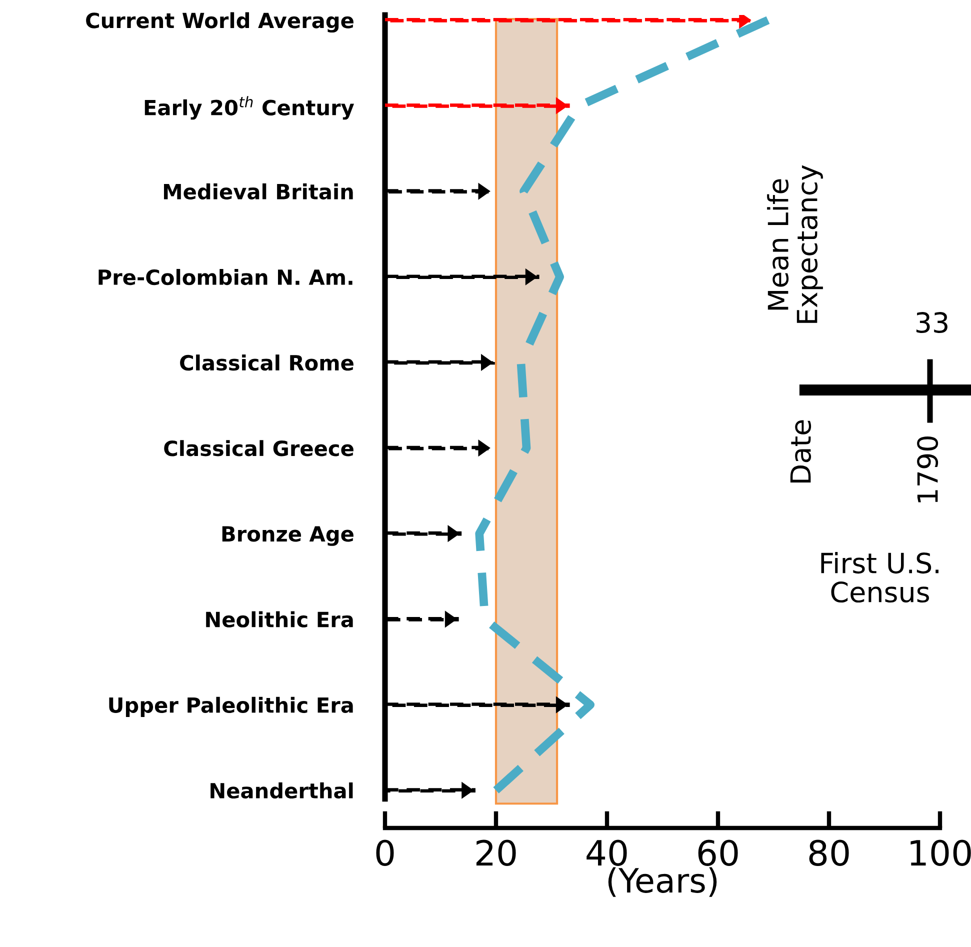 Image resolution: width=971 pixels, height=947 pixels. Describe the element at coordinates (220, 22) in the screenshot. I see `y-tick-label: Current World Average` at that location.